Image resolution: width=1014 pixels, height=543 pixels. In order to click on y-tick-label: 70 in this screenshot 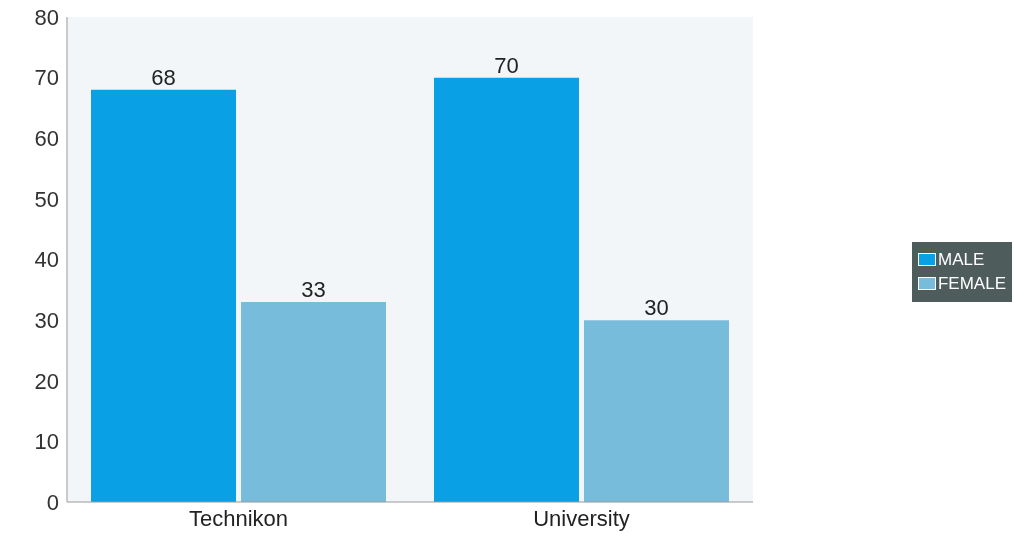, I will do `click(46, 78)`.